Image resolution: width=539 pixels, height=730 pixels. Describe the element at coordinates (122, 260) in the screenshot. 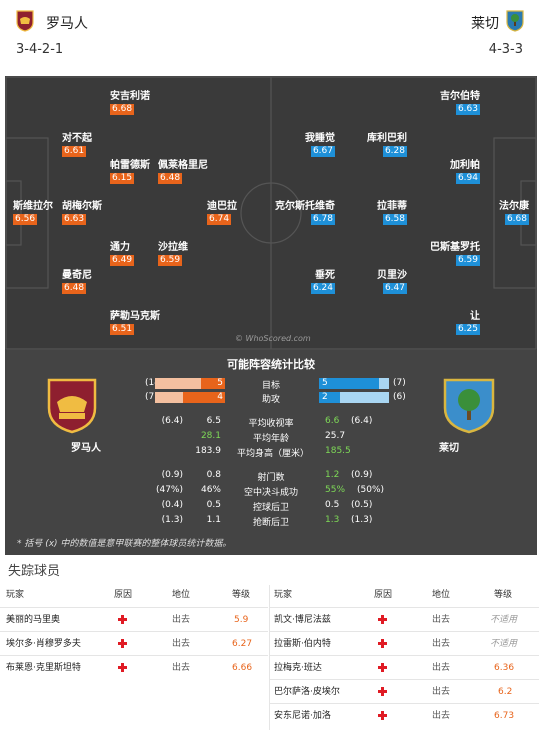

I see `player-rating: 6.49` at that location.